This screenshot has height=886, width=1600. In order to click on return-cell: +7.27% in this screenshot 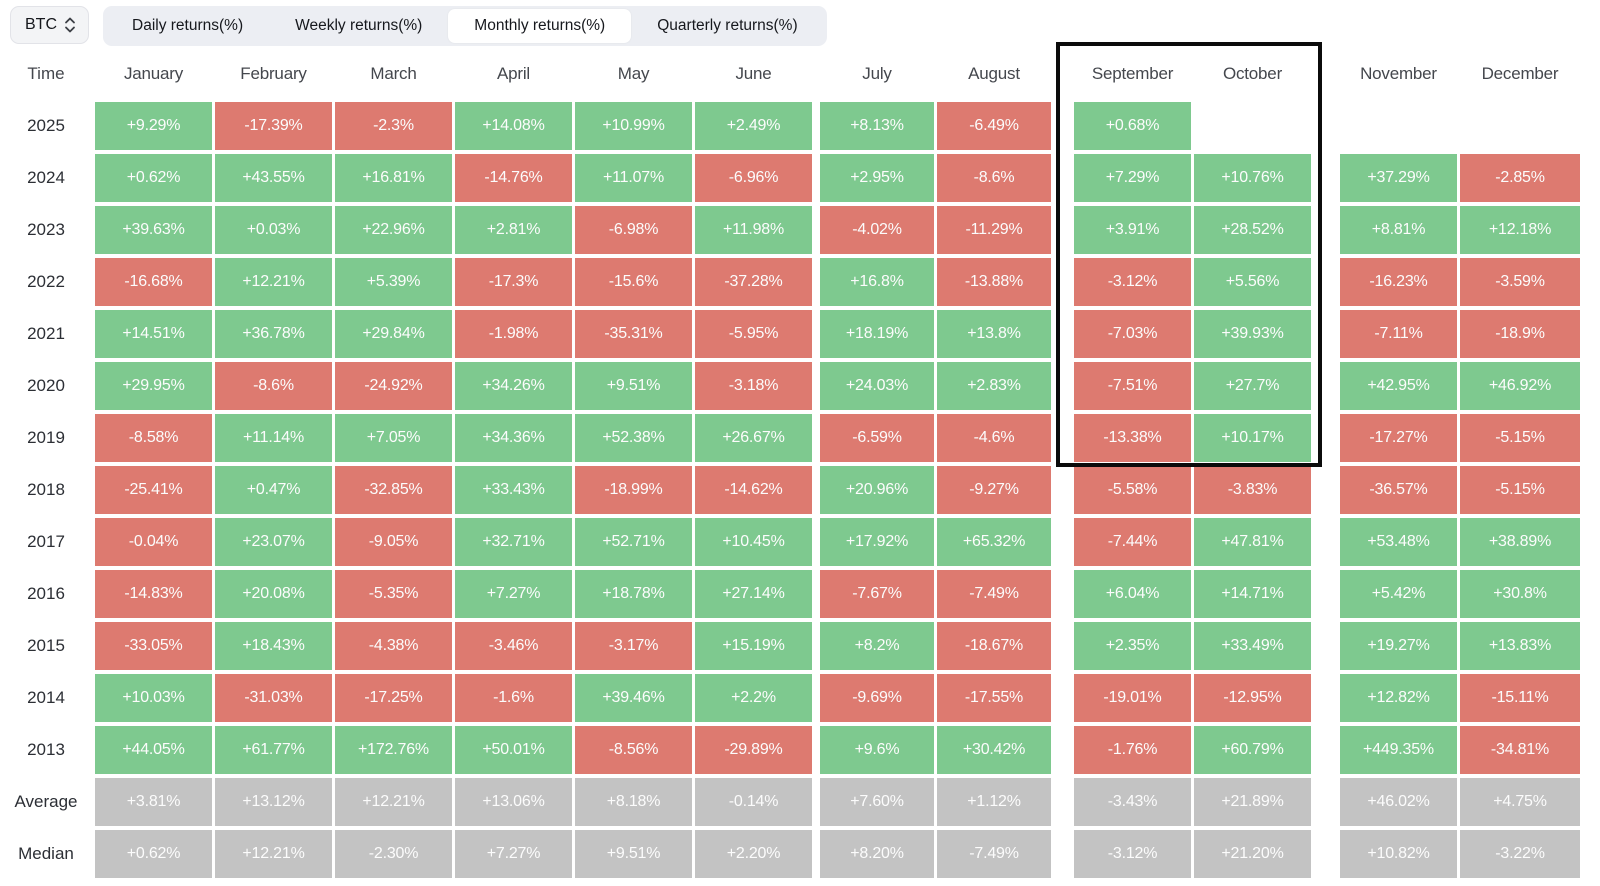, I will do `click(513, 594)`.